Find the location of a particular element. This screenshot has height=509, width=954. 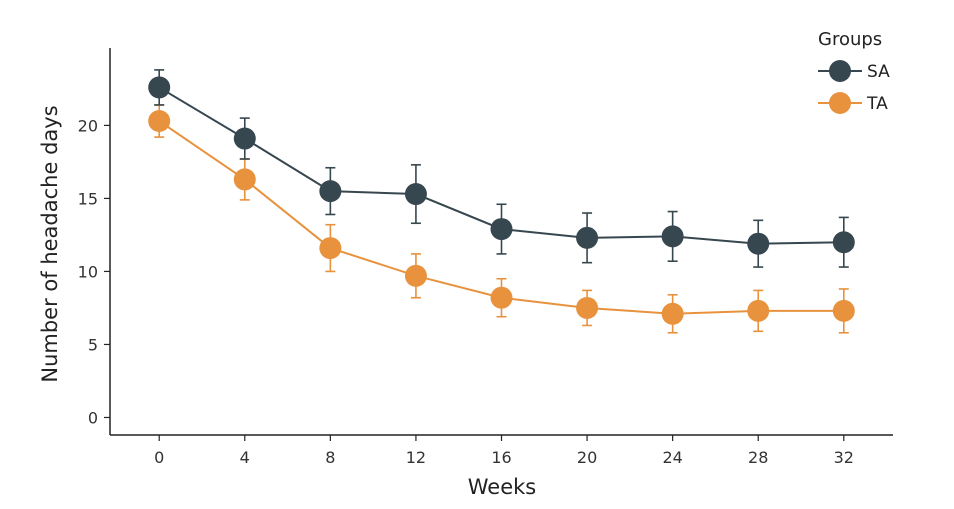

legend: Groups SA TA is located at coordinates (854, 71).